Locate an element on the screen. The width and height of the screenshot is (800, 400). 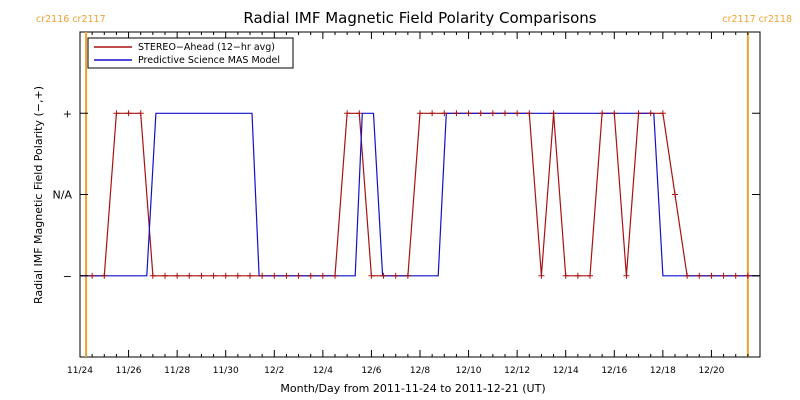
carrington-label-left: cr2116 cr2117 is located at coordinates (71, 19).